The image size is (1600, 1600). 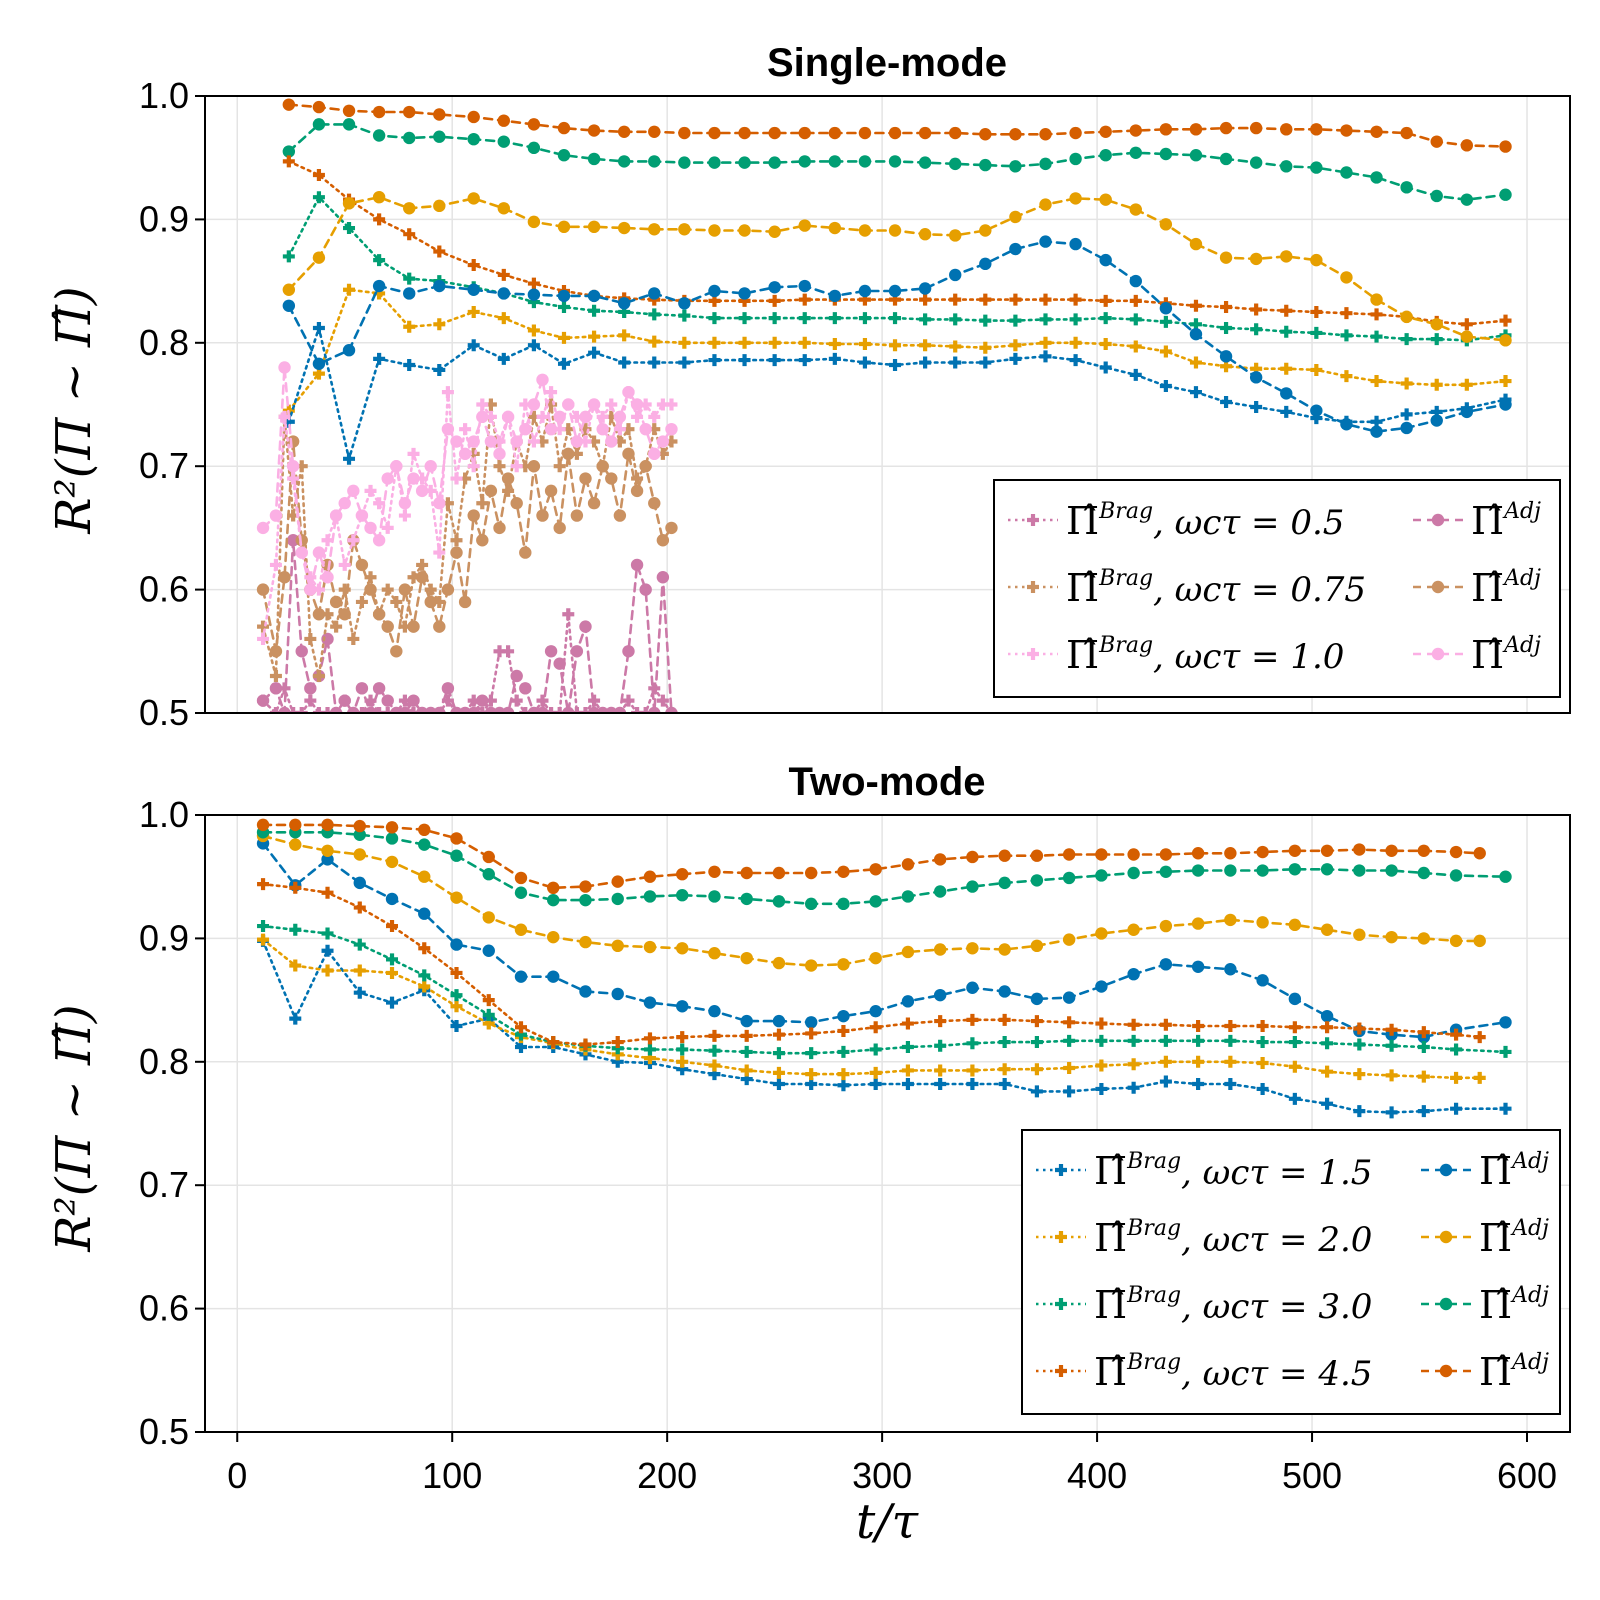 I want to click on legend-label: Π̂Brag, ωcτ = 3.0, so click(x=1233, y=1305).